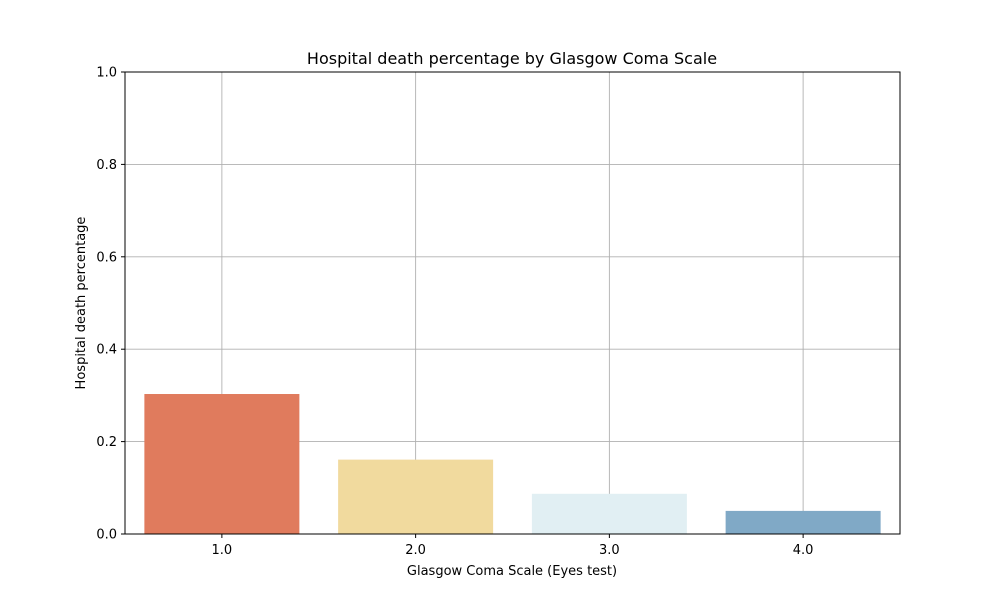 Image resolution: width=1000 pixels, height=600 pixels. I want to click on y-axis-label: Hospital death percentage, so click(81, 303).